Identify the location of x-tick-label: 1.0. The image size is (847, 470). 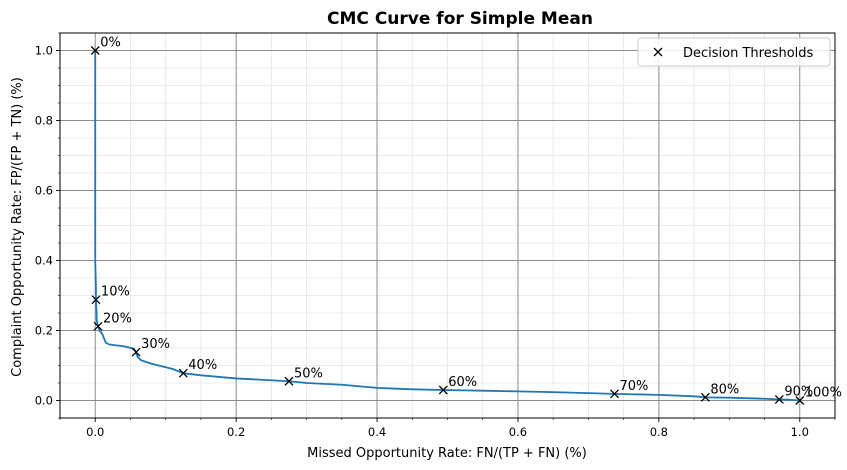
(800, 432).